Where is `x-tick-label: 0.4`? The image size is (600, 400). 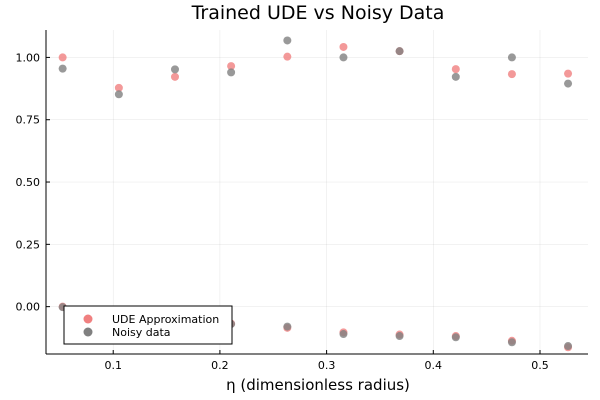 x-tick-label: 0.4 is located at coordinates (434, 365).